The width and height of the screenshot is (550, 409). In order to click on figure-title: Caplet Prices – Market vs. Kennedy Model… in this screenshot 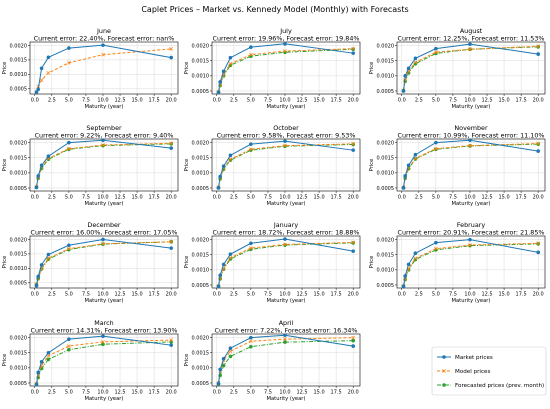, I will do `click(274, 9)`.